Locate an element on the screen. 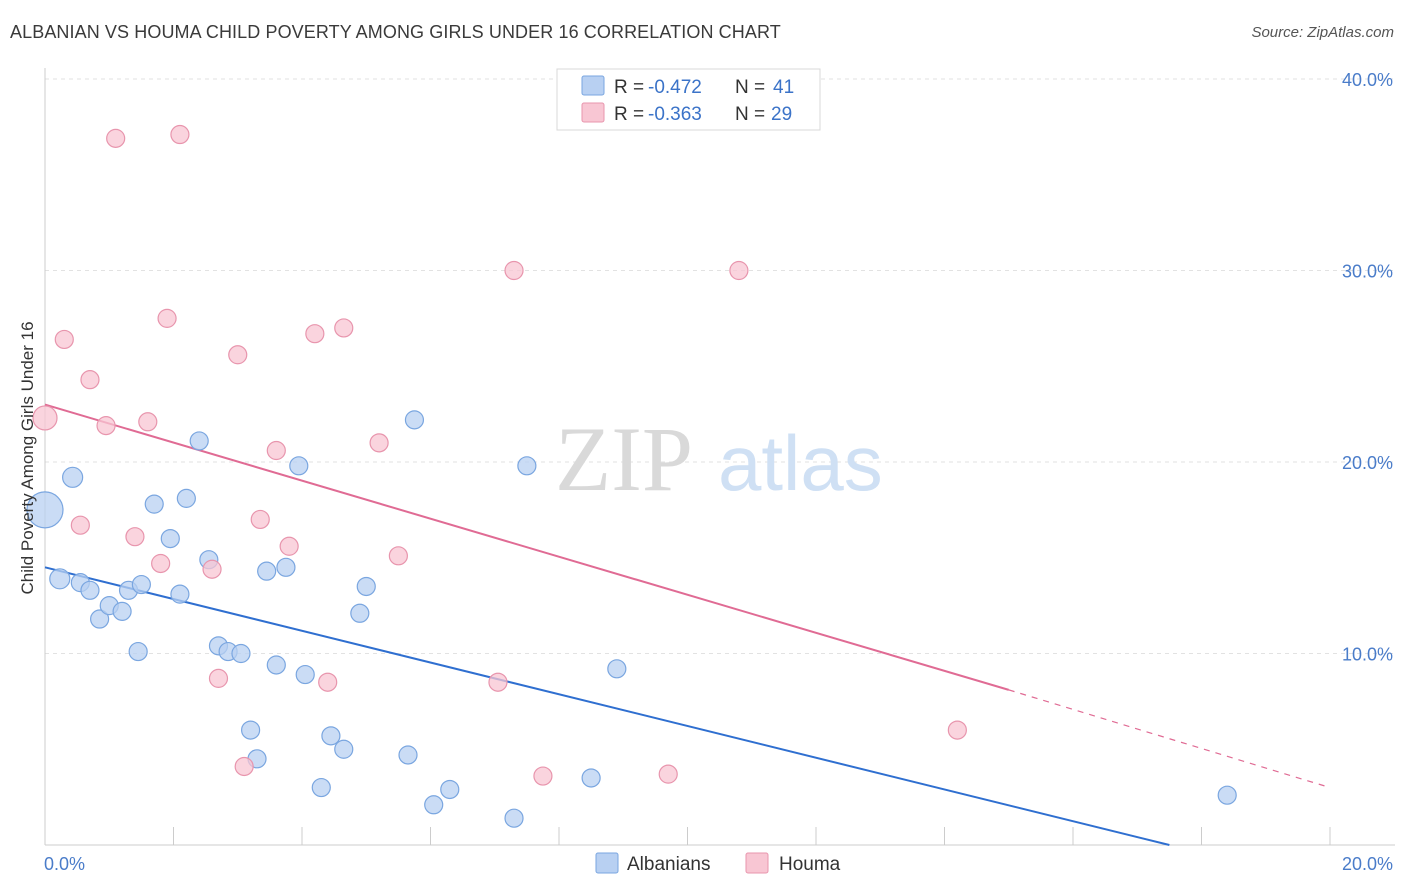 The image size is (1406, 892). legend-albanian-swatch is located at coordinates (593, 85).